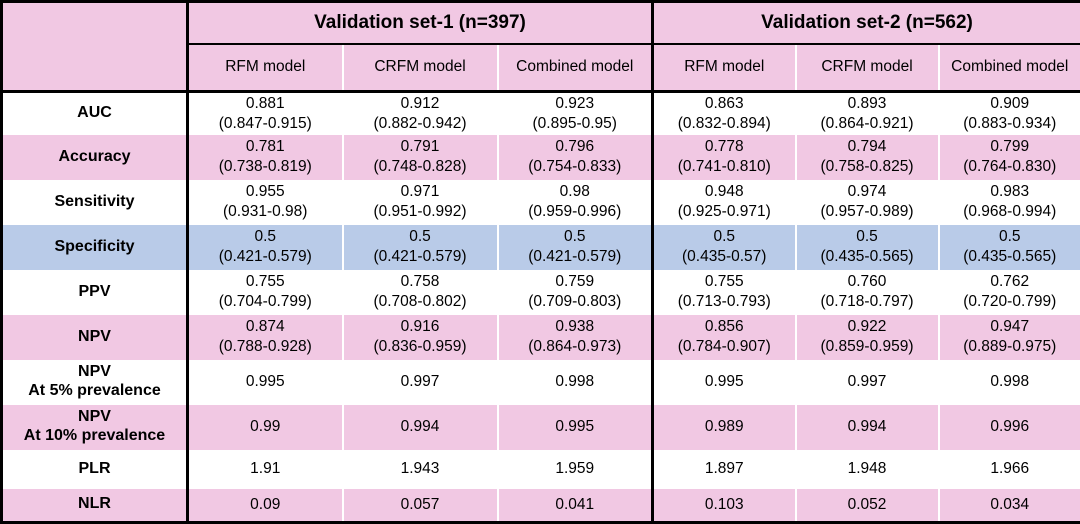 The image size is (1080, 524). I want to click on validation-set-2-header: Validation set-2 (n=562), so click(866, 23).